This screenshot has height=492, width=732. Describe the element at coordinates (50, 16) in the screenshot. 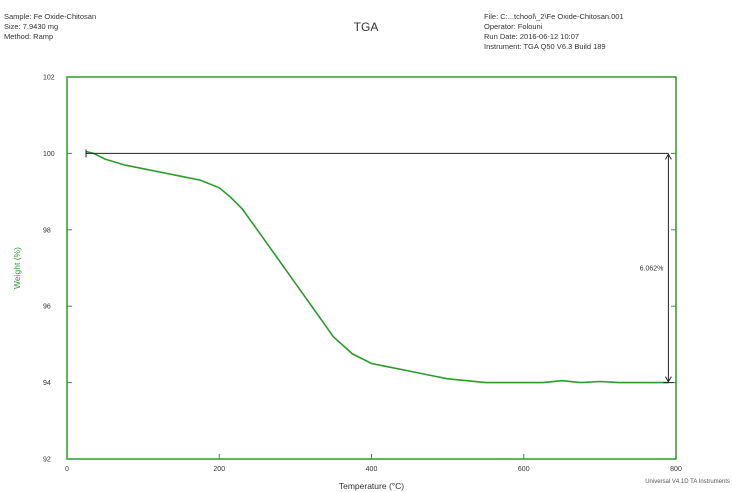

I see `sample-name: Sample: Fe Oxide-Chitosan` at that location.